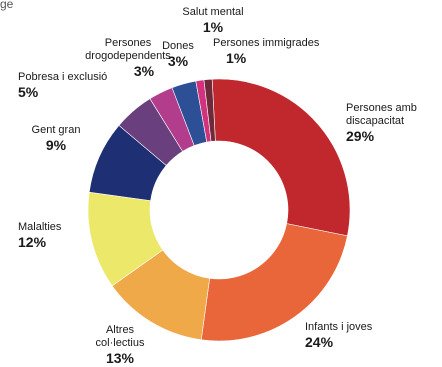 The image size is (442, 367). Describe the element at coordinates (32, 242) in the screenshot. I see `slice-percent-label: 12%` at that location.